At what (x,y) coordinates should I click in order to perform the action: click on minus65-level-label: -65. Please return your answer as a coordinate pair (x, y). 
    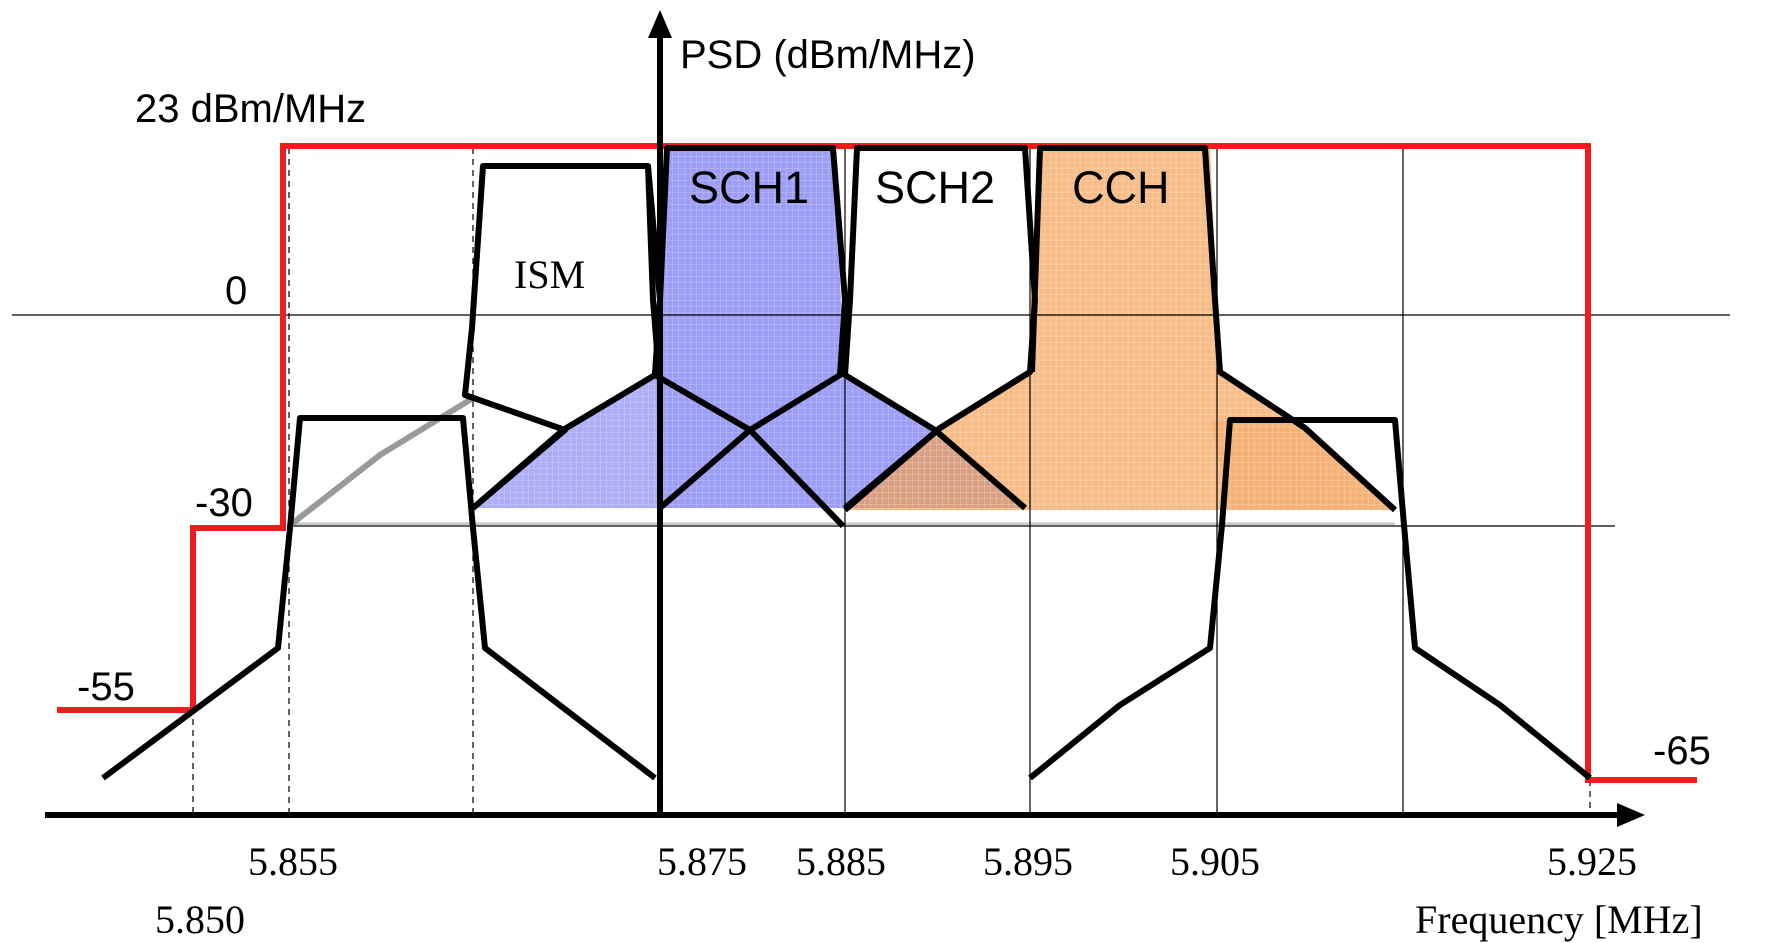
    Looking at the image, I should click on (1682, 751).